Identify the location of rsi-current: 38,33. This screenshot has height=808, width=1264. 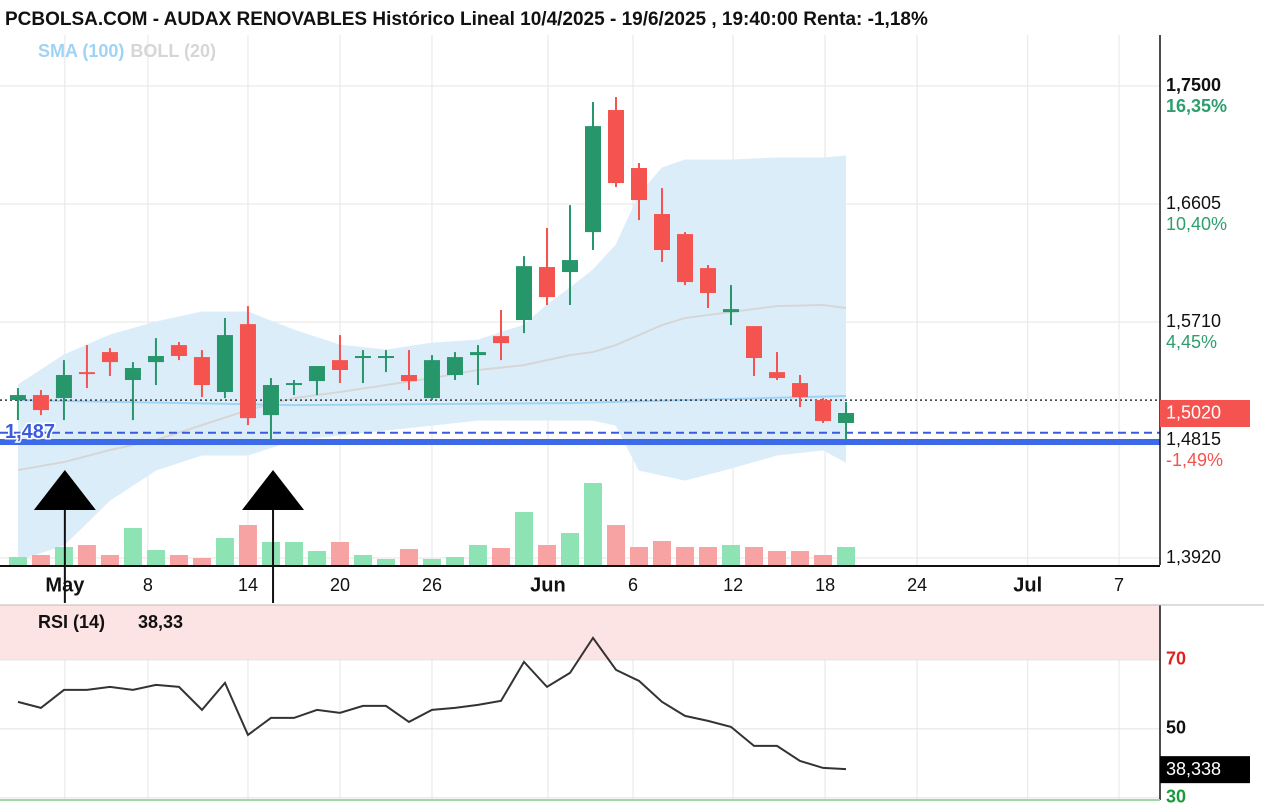
(160, 622).